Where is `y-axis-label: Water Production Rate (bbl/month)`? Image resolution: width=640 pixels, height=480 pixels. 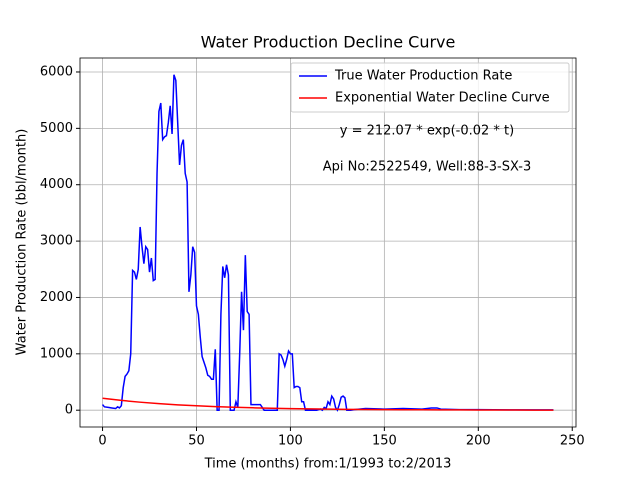
y-axis-label: Water Production Rate (bbl/month) is located at coordinates (22, 242).